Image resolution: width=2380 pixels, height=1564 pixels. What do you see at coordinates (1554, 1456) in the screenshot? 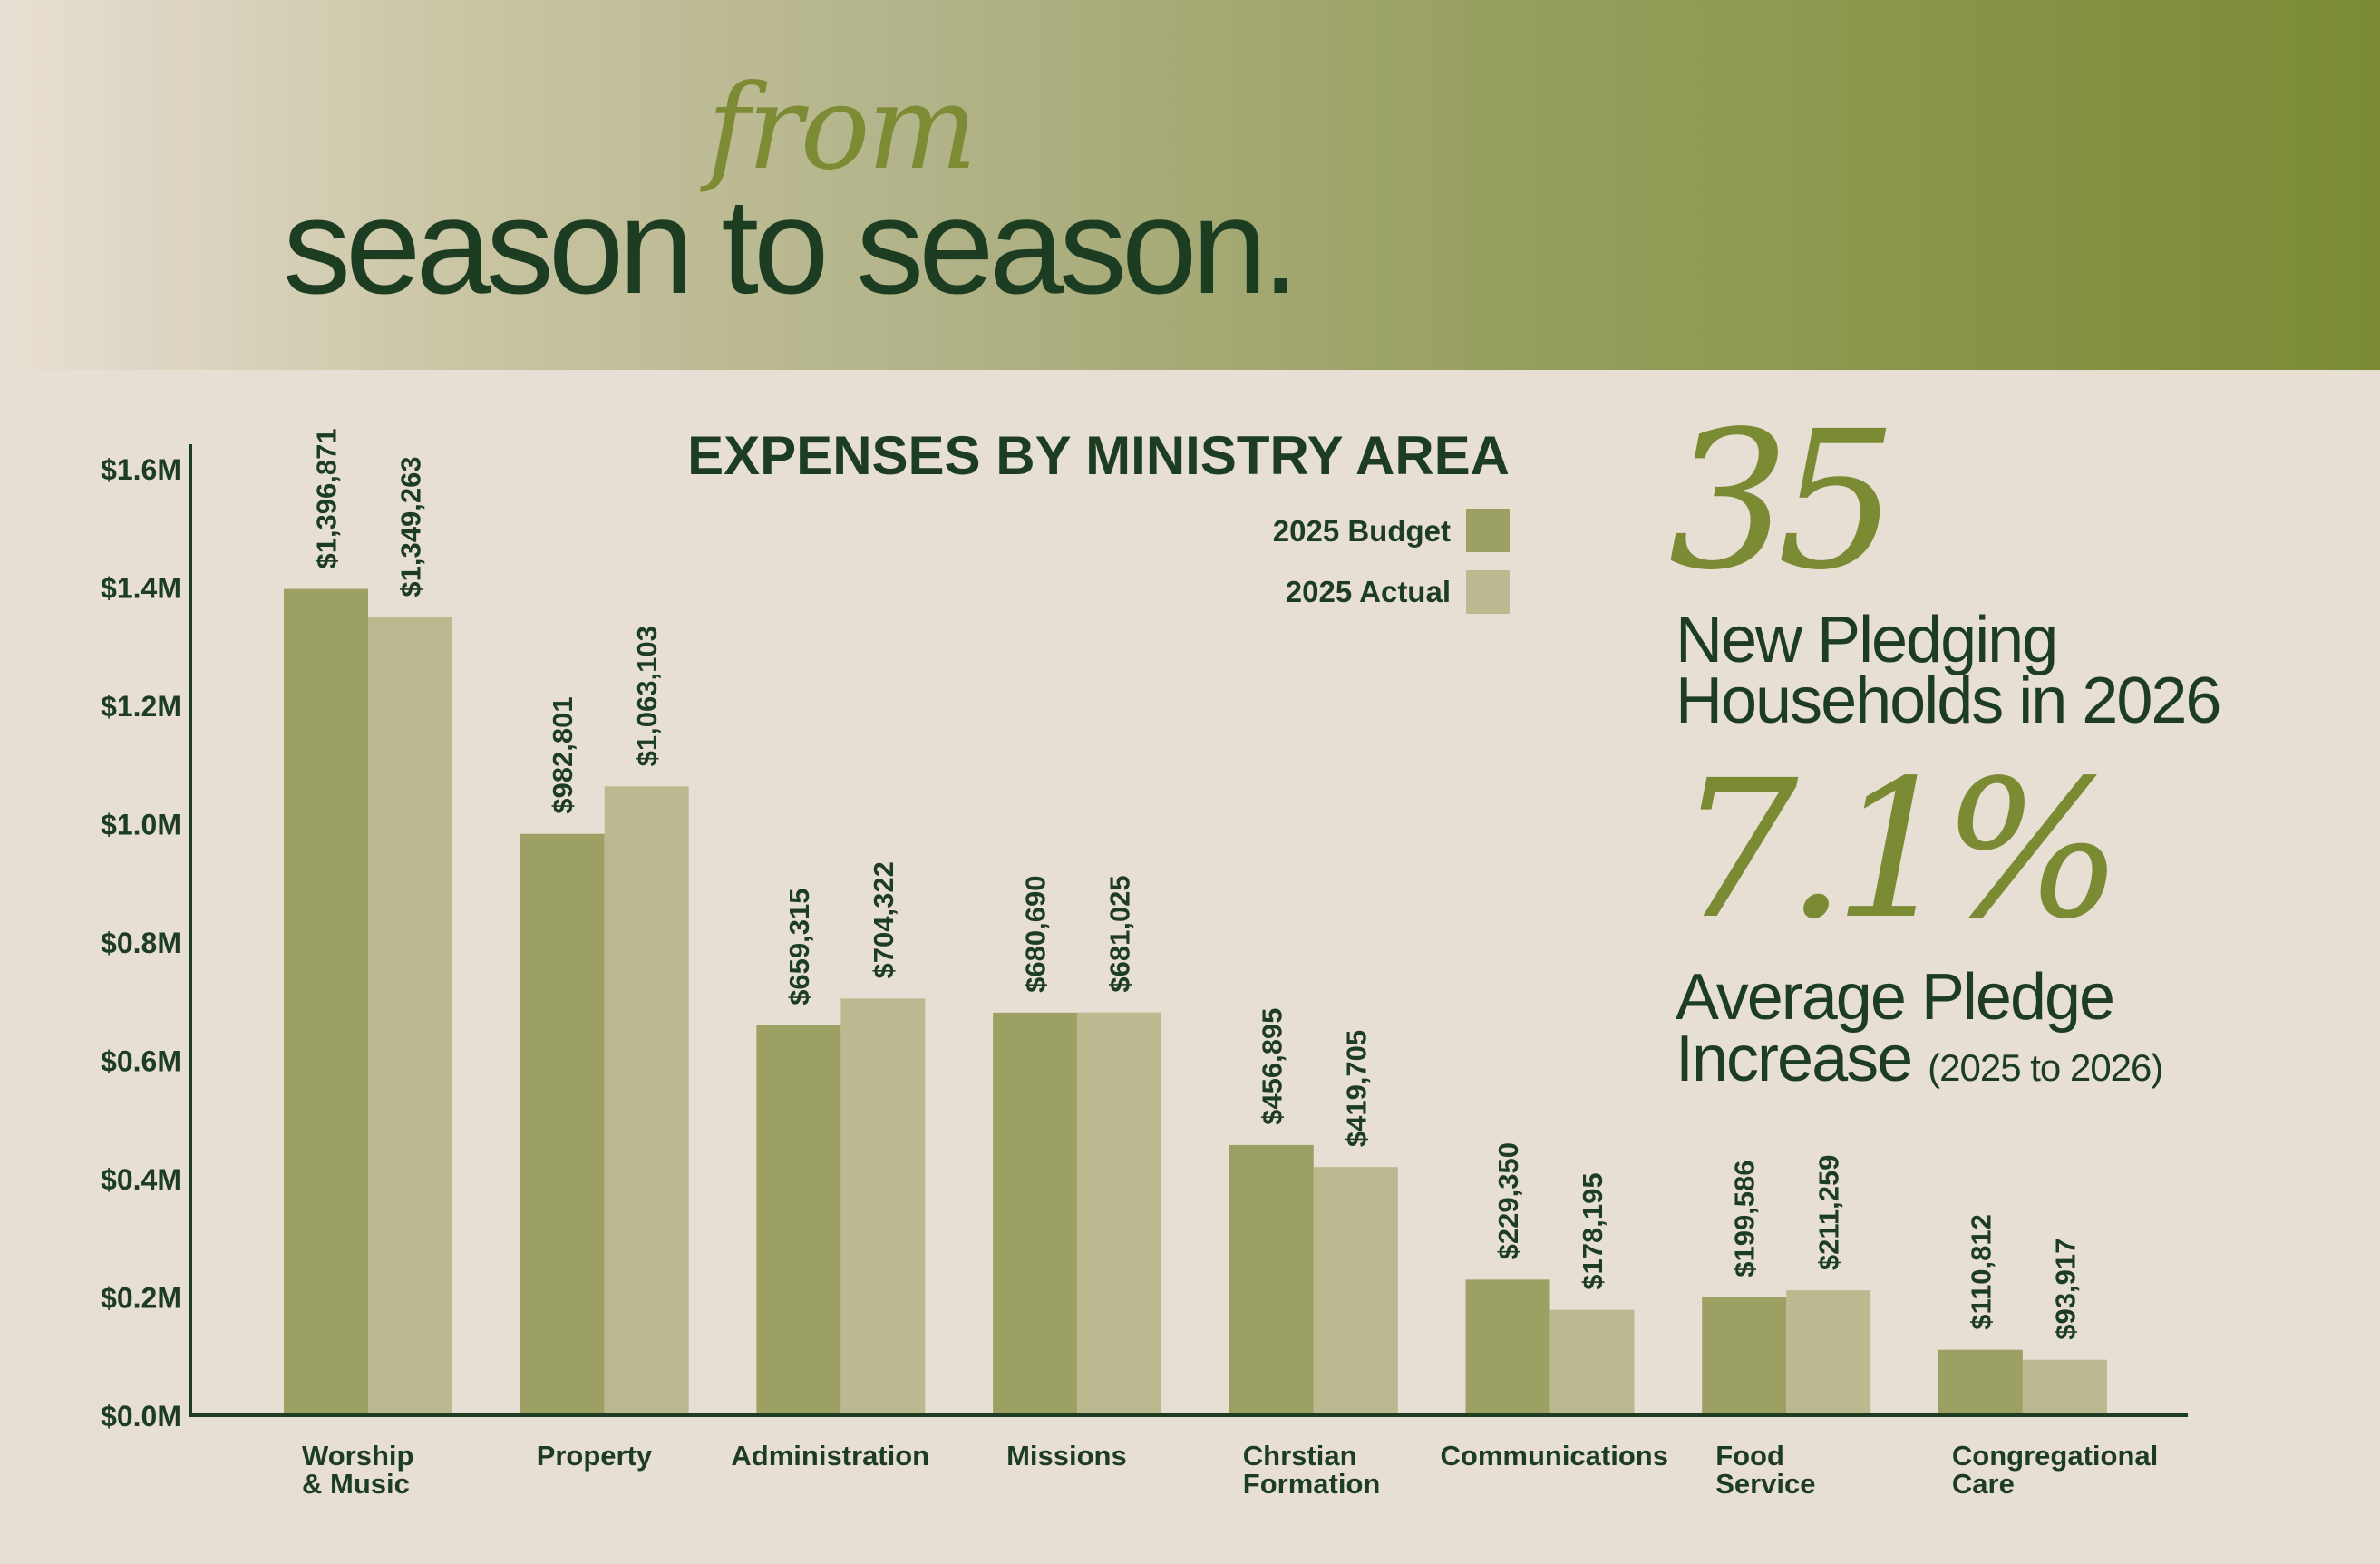
I see `x-tick-label: Communications` at bounding box center [1554, 1456].